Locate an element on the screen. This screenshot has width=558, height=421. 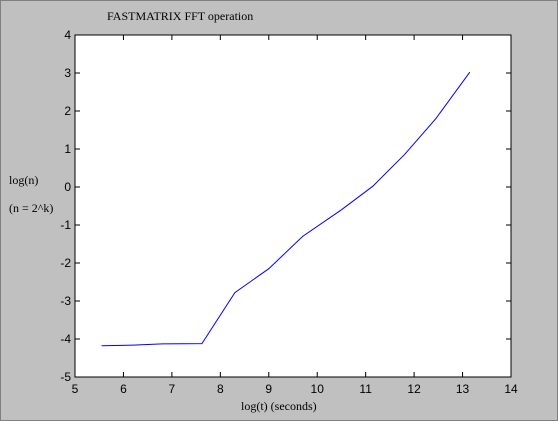
y-tick-label: -4 is located at coordinates (65, 339).